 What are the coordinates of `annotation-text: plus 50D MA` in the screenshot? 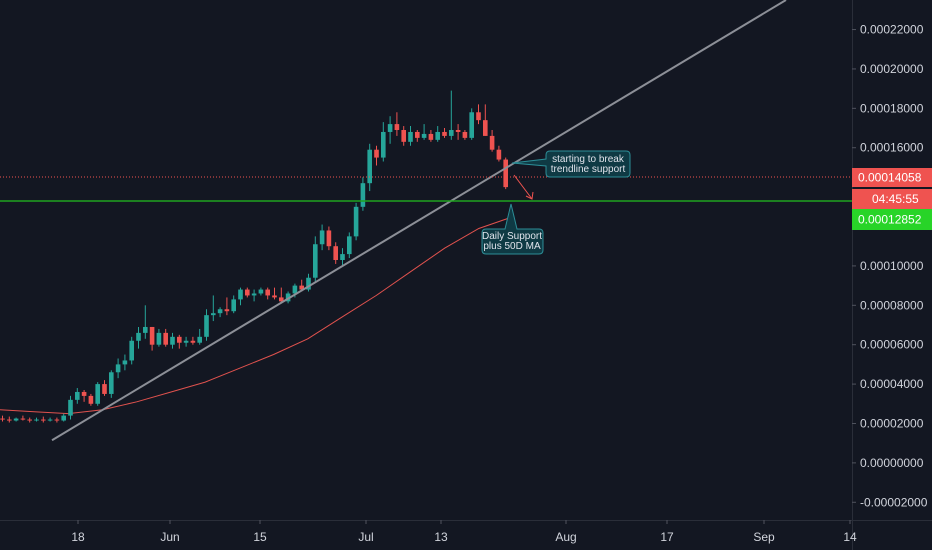 It's located at (512, 246).